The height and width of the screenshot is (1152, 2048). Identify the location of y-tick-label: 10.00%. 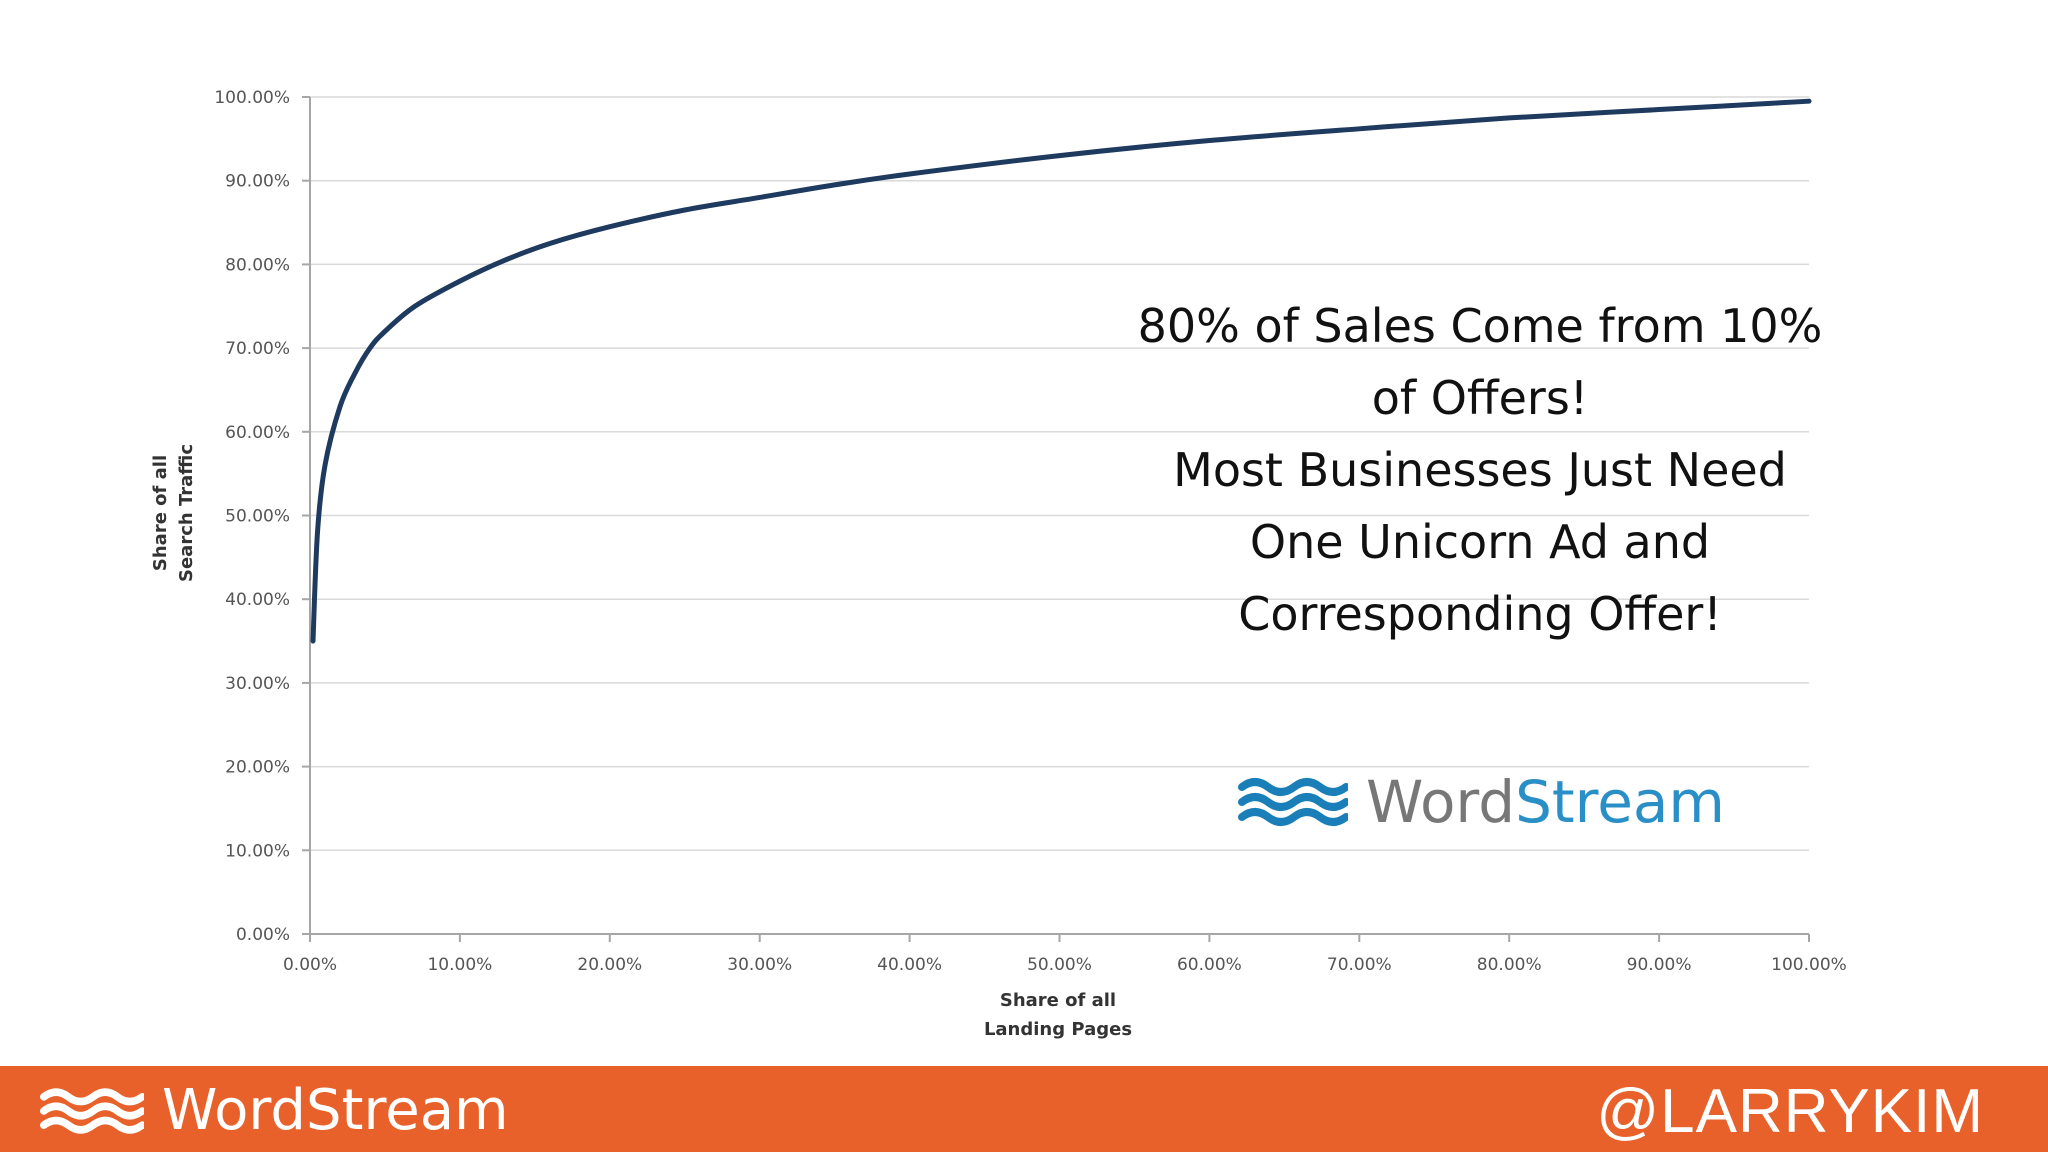
(257, 851).